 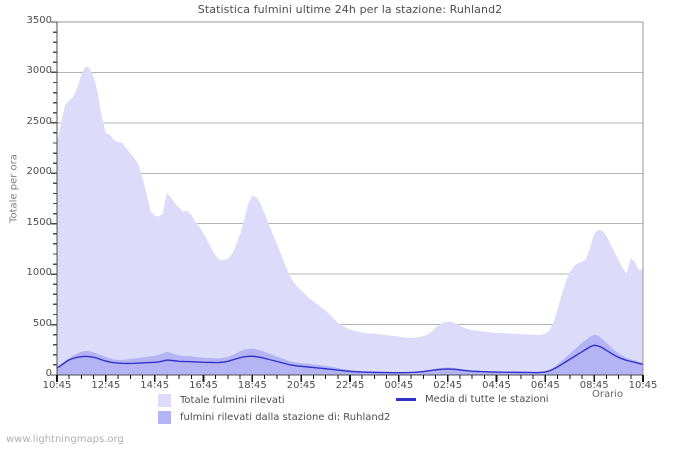 I want to click on y-tick-label: 1500, so click(x=39, y=222).